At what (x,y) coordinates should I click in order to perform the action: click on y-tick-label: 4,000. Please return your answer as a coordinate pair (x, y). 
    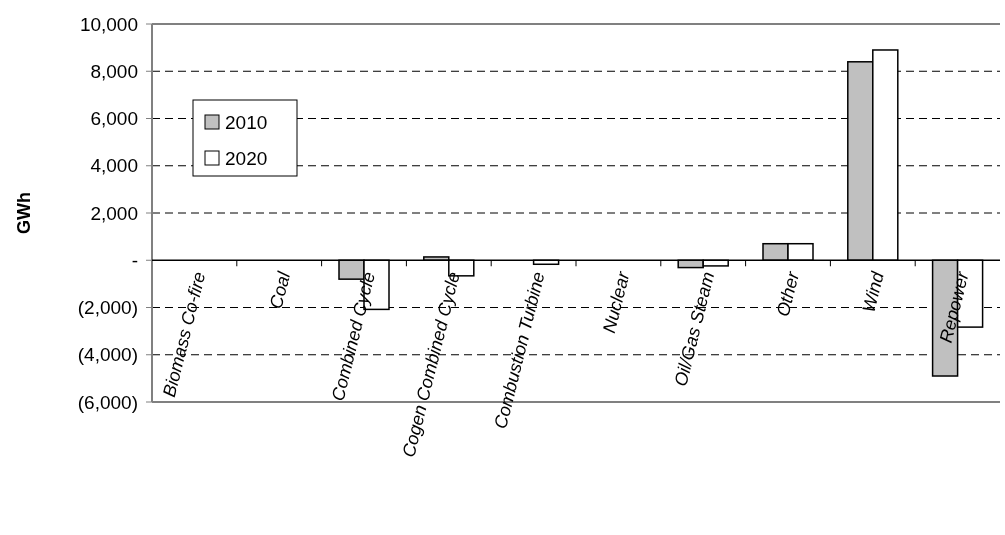
    Looking at the image, I should click on (114, 166).